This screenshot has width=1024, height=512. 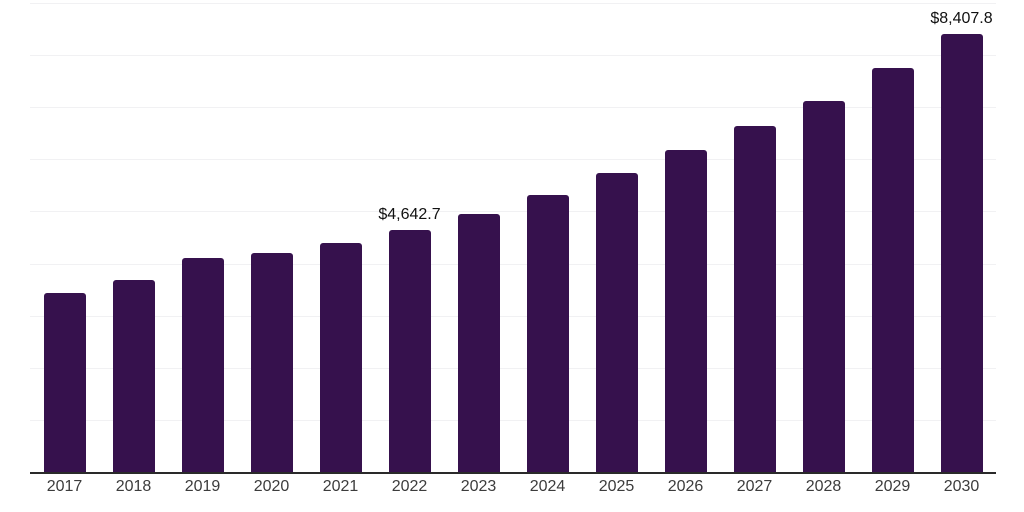 I want to click on x-axis-label-2021: 2021, so click(x=340, y=486).